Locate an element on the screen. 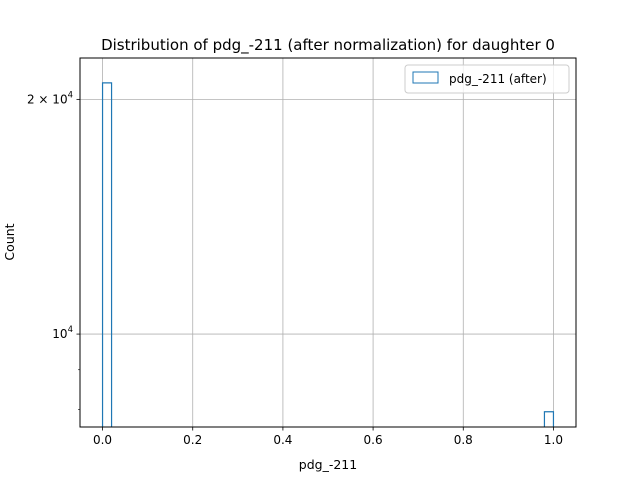 This screenshot has height=480, width=640. x-axis-ticks: 0.0 0.2 0.4 0.6 0.8 1.0 is located at coordinates (328, 437).